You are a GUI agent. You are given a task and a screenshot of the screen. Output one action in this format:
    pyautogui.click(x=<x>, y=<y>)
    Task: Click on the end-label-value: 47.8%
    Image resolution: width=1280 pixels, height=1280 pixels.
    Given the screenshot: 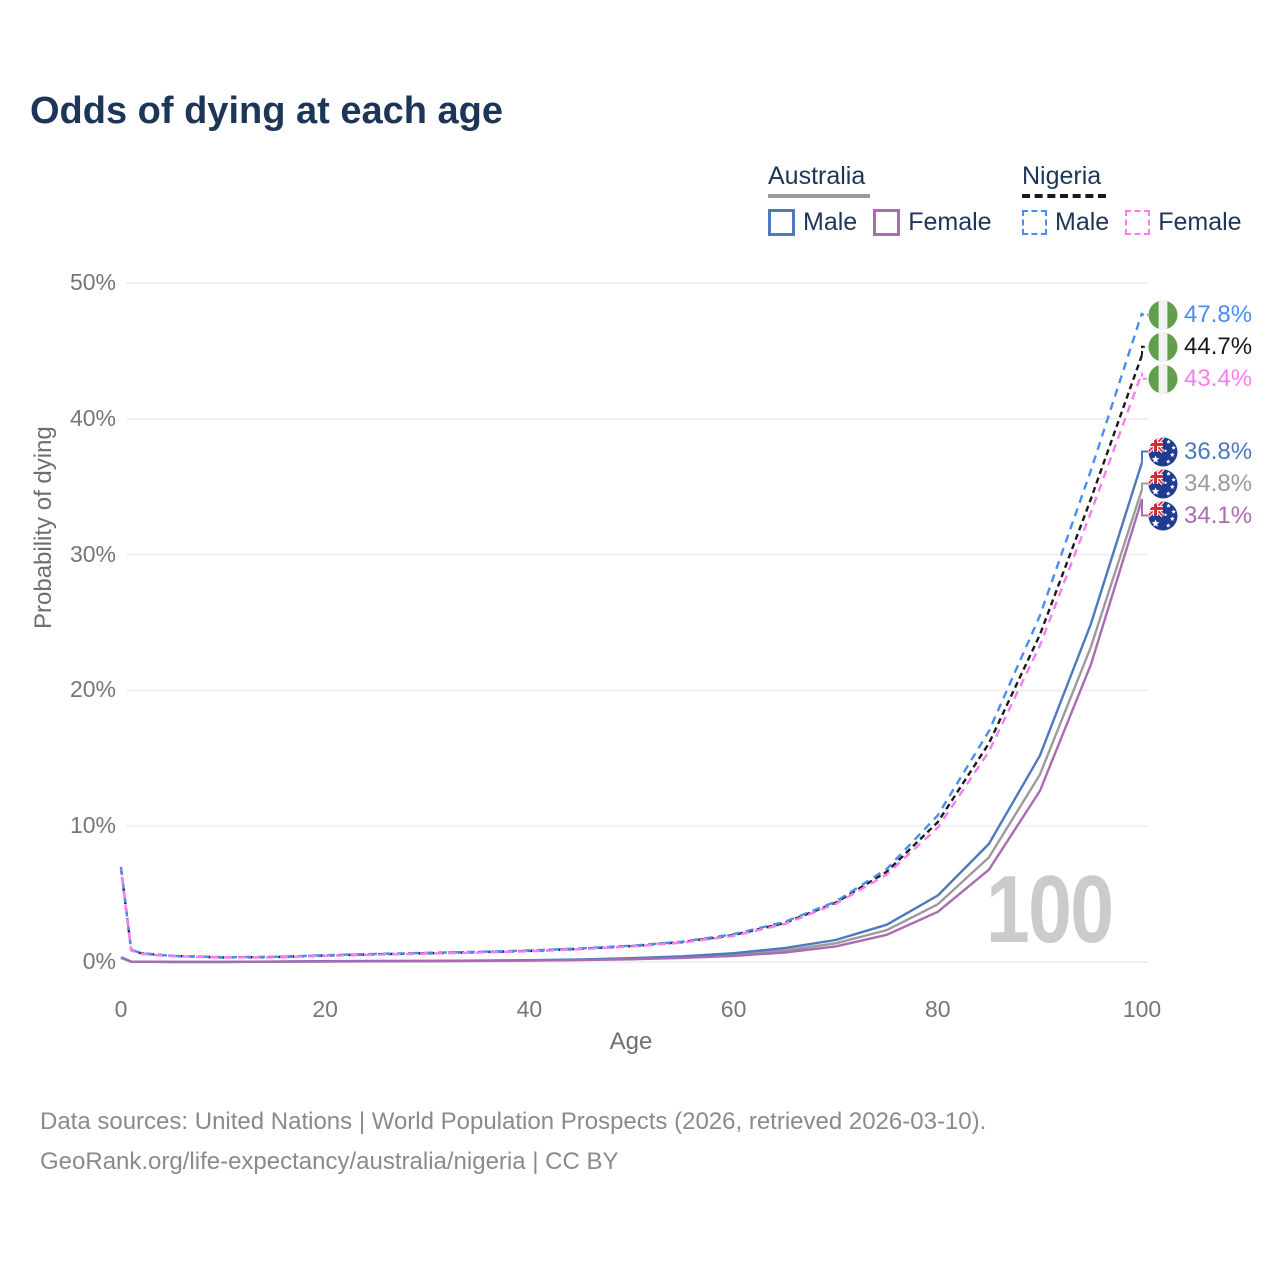 What is the action you would take?
    pyautogui.click(x=1218, y=314)
    